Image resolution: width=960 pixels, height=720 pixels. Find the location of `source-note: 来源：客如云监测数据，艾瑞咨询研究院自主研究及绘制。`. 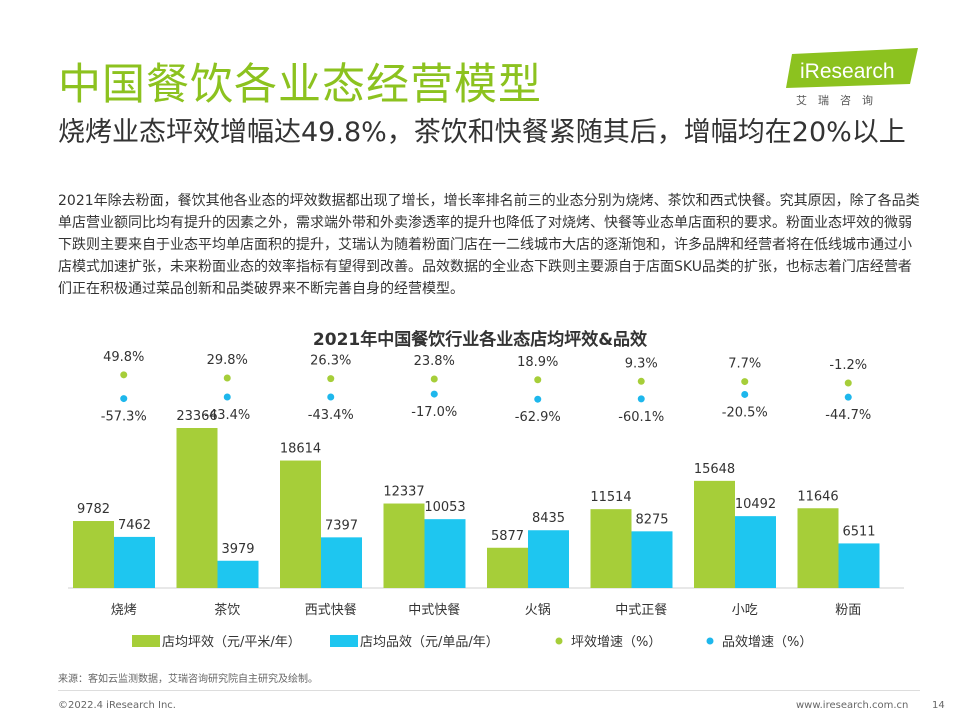

source-note: 来源：客如云监测数据，艾瑞咨询研究院自主研究及绘制。 is located at coordinates (188, 679).